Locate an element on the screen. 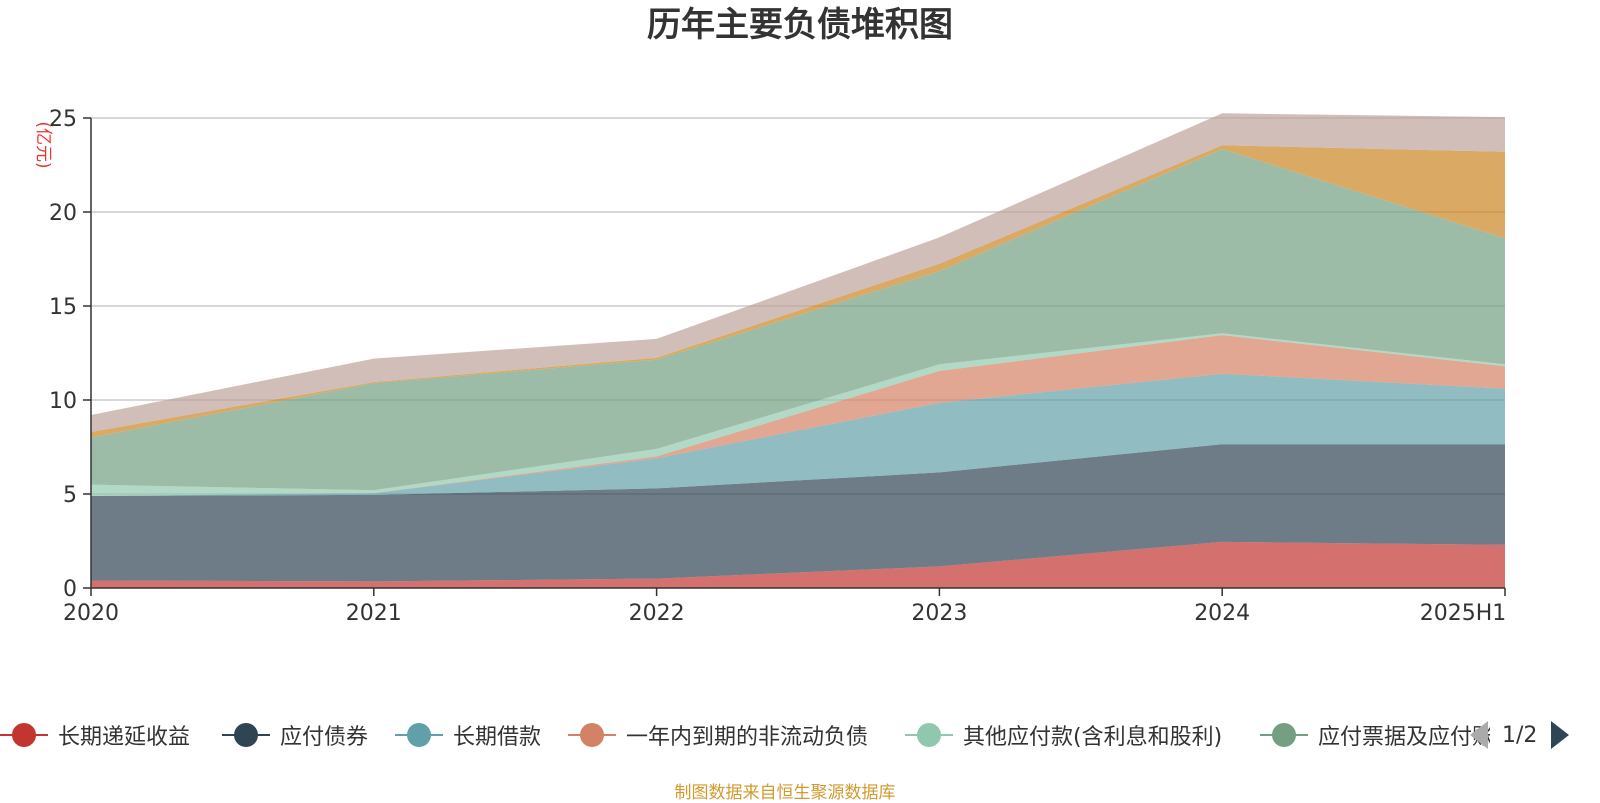  y-axis-unit-label: (亿元) is located at coordinates (43, 144).